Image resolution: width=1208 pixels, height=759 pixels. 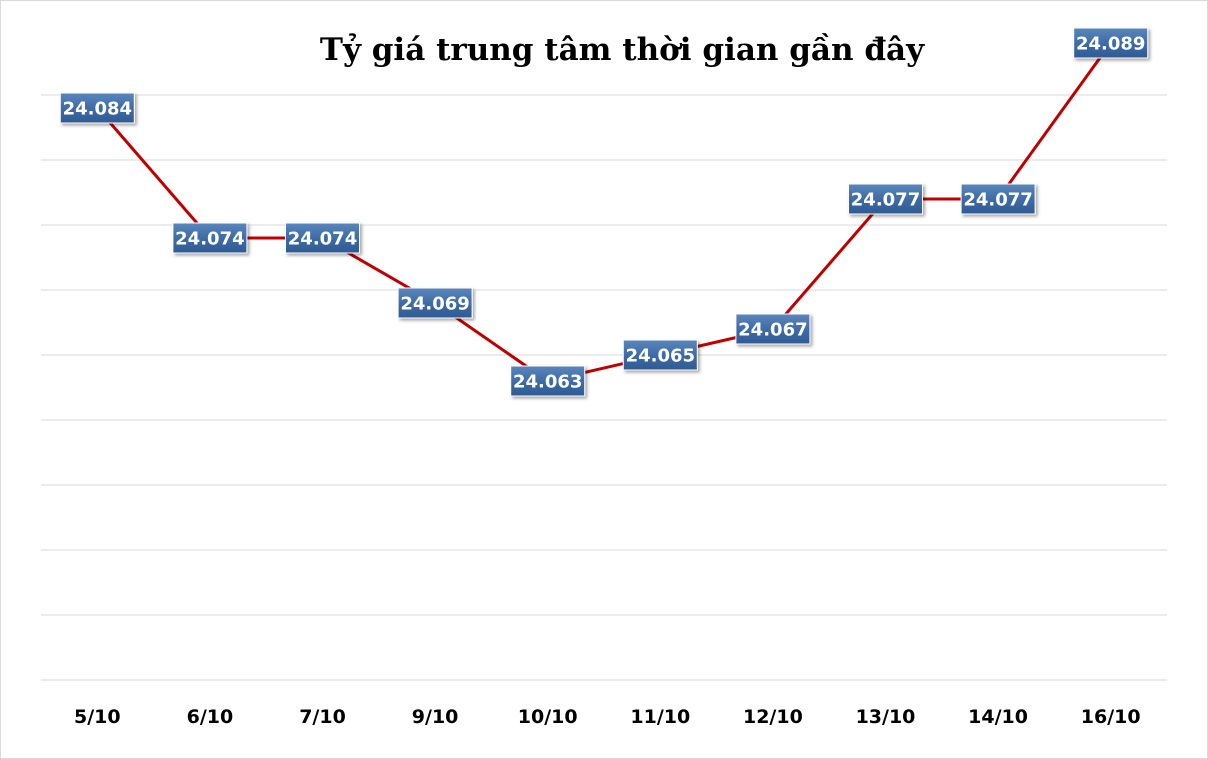 I want to click on x-tick-label: 12/10, so click(x=773, y=717).